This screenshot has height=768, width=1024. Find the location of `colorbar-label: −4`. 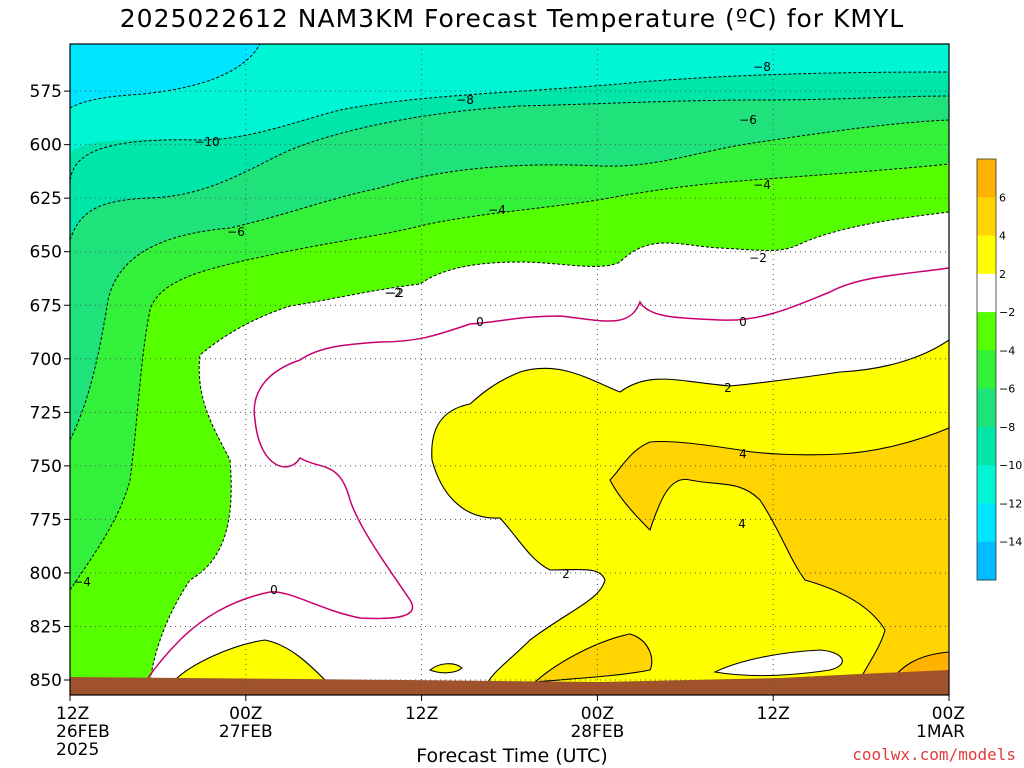

colorbar-label: −4 is located at coordinates (1007, 350).